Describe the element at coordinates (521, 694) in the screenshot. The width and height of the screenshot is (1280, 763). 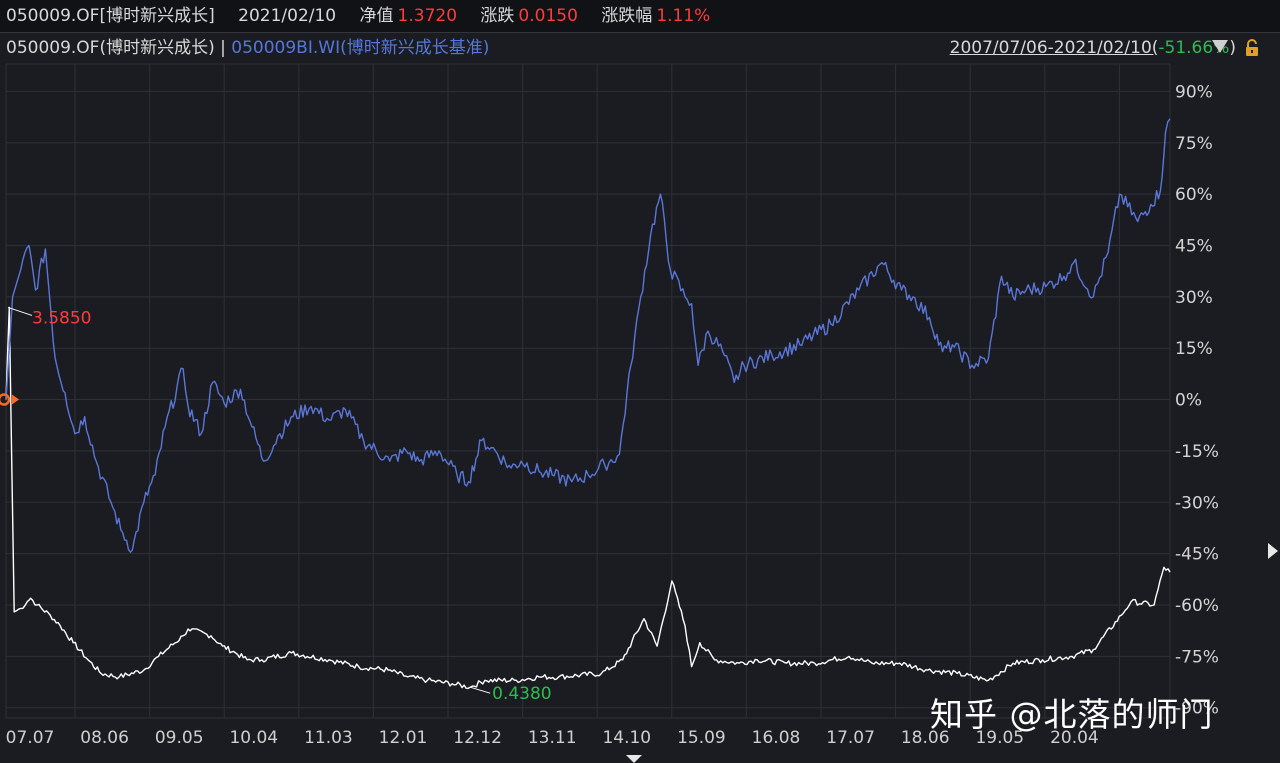
I see `min-label: 0.4380` at that location.